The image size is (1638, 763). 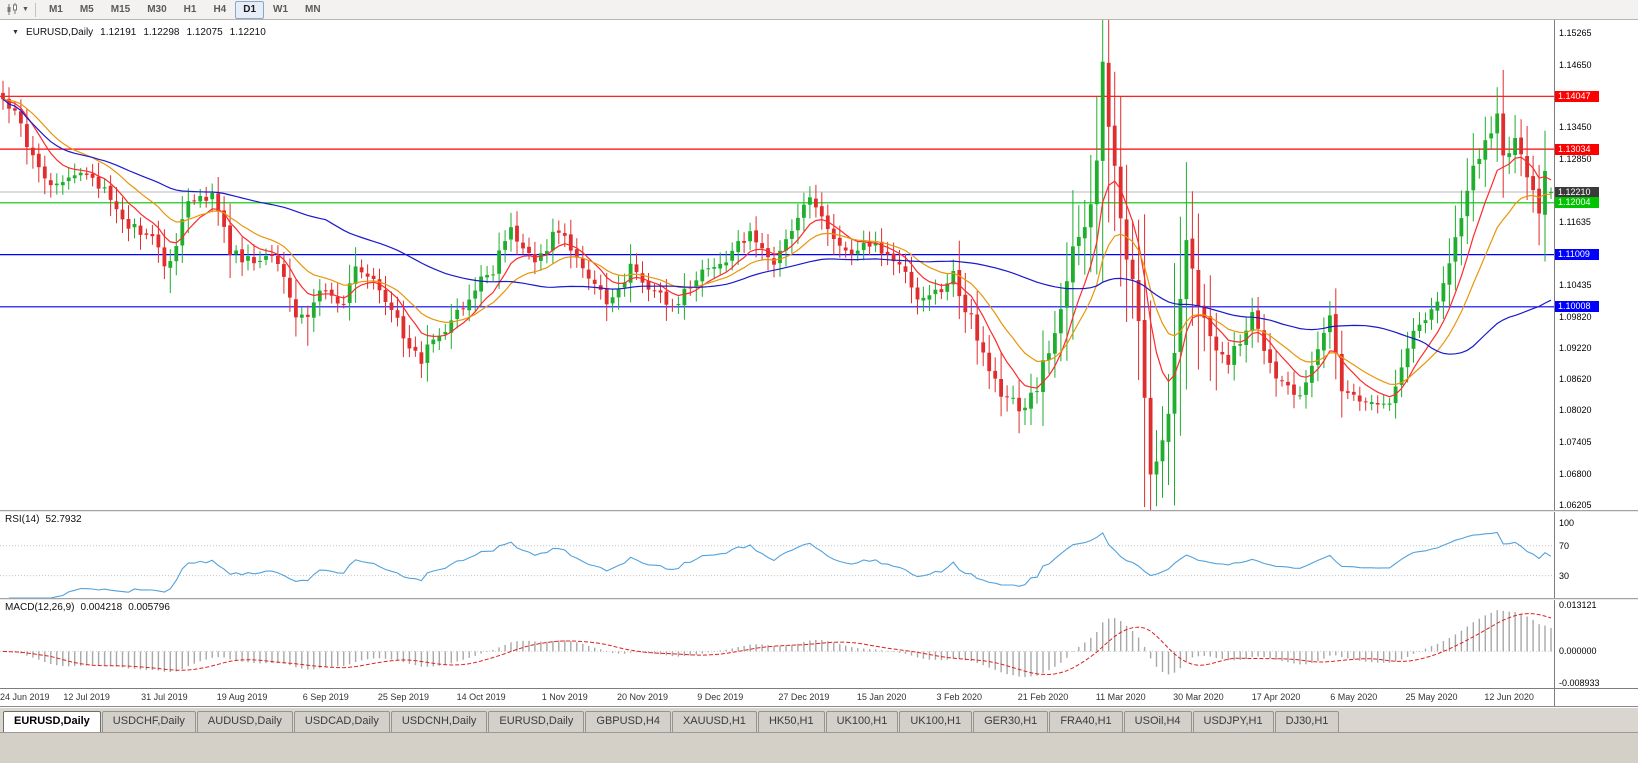 What do you see at coordinates (35, 9) in the screenshot?
I see `toolbar-separator` at bounding box center [35, 9].